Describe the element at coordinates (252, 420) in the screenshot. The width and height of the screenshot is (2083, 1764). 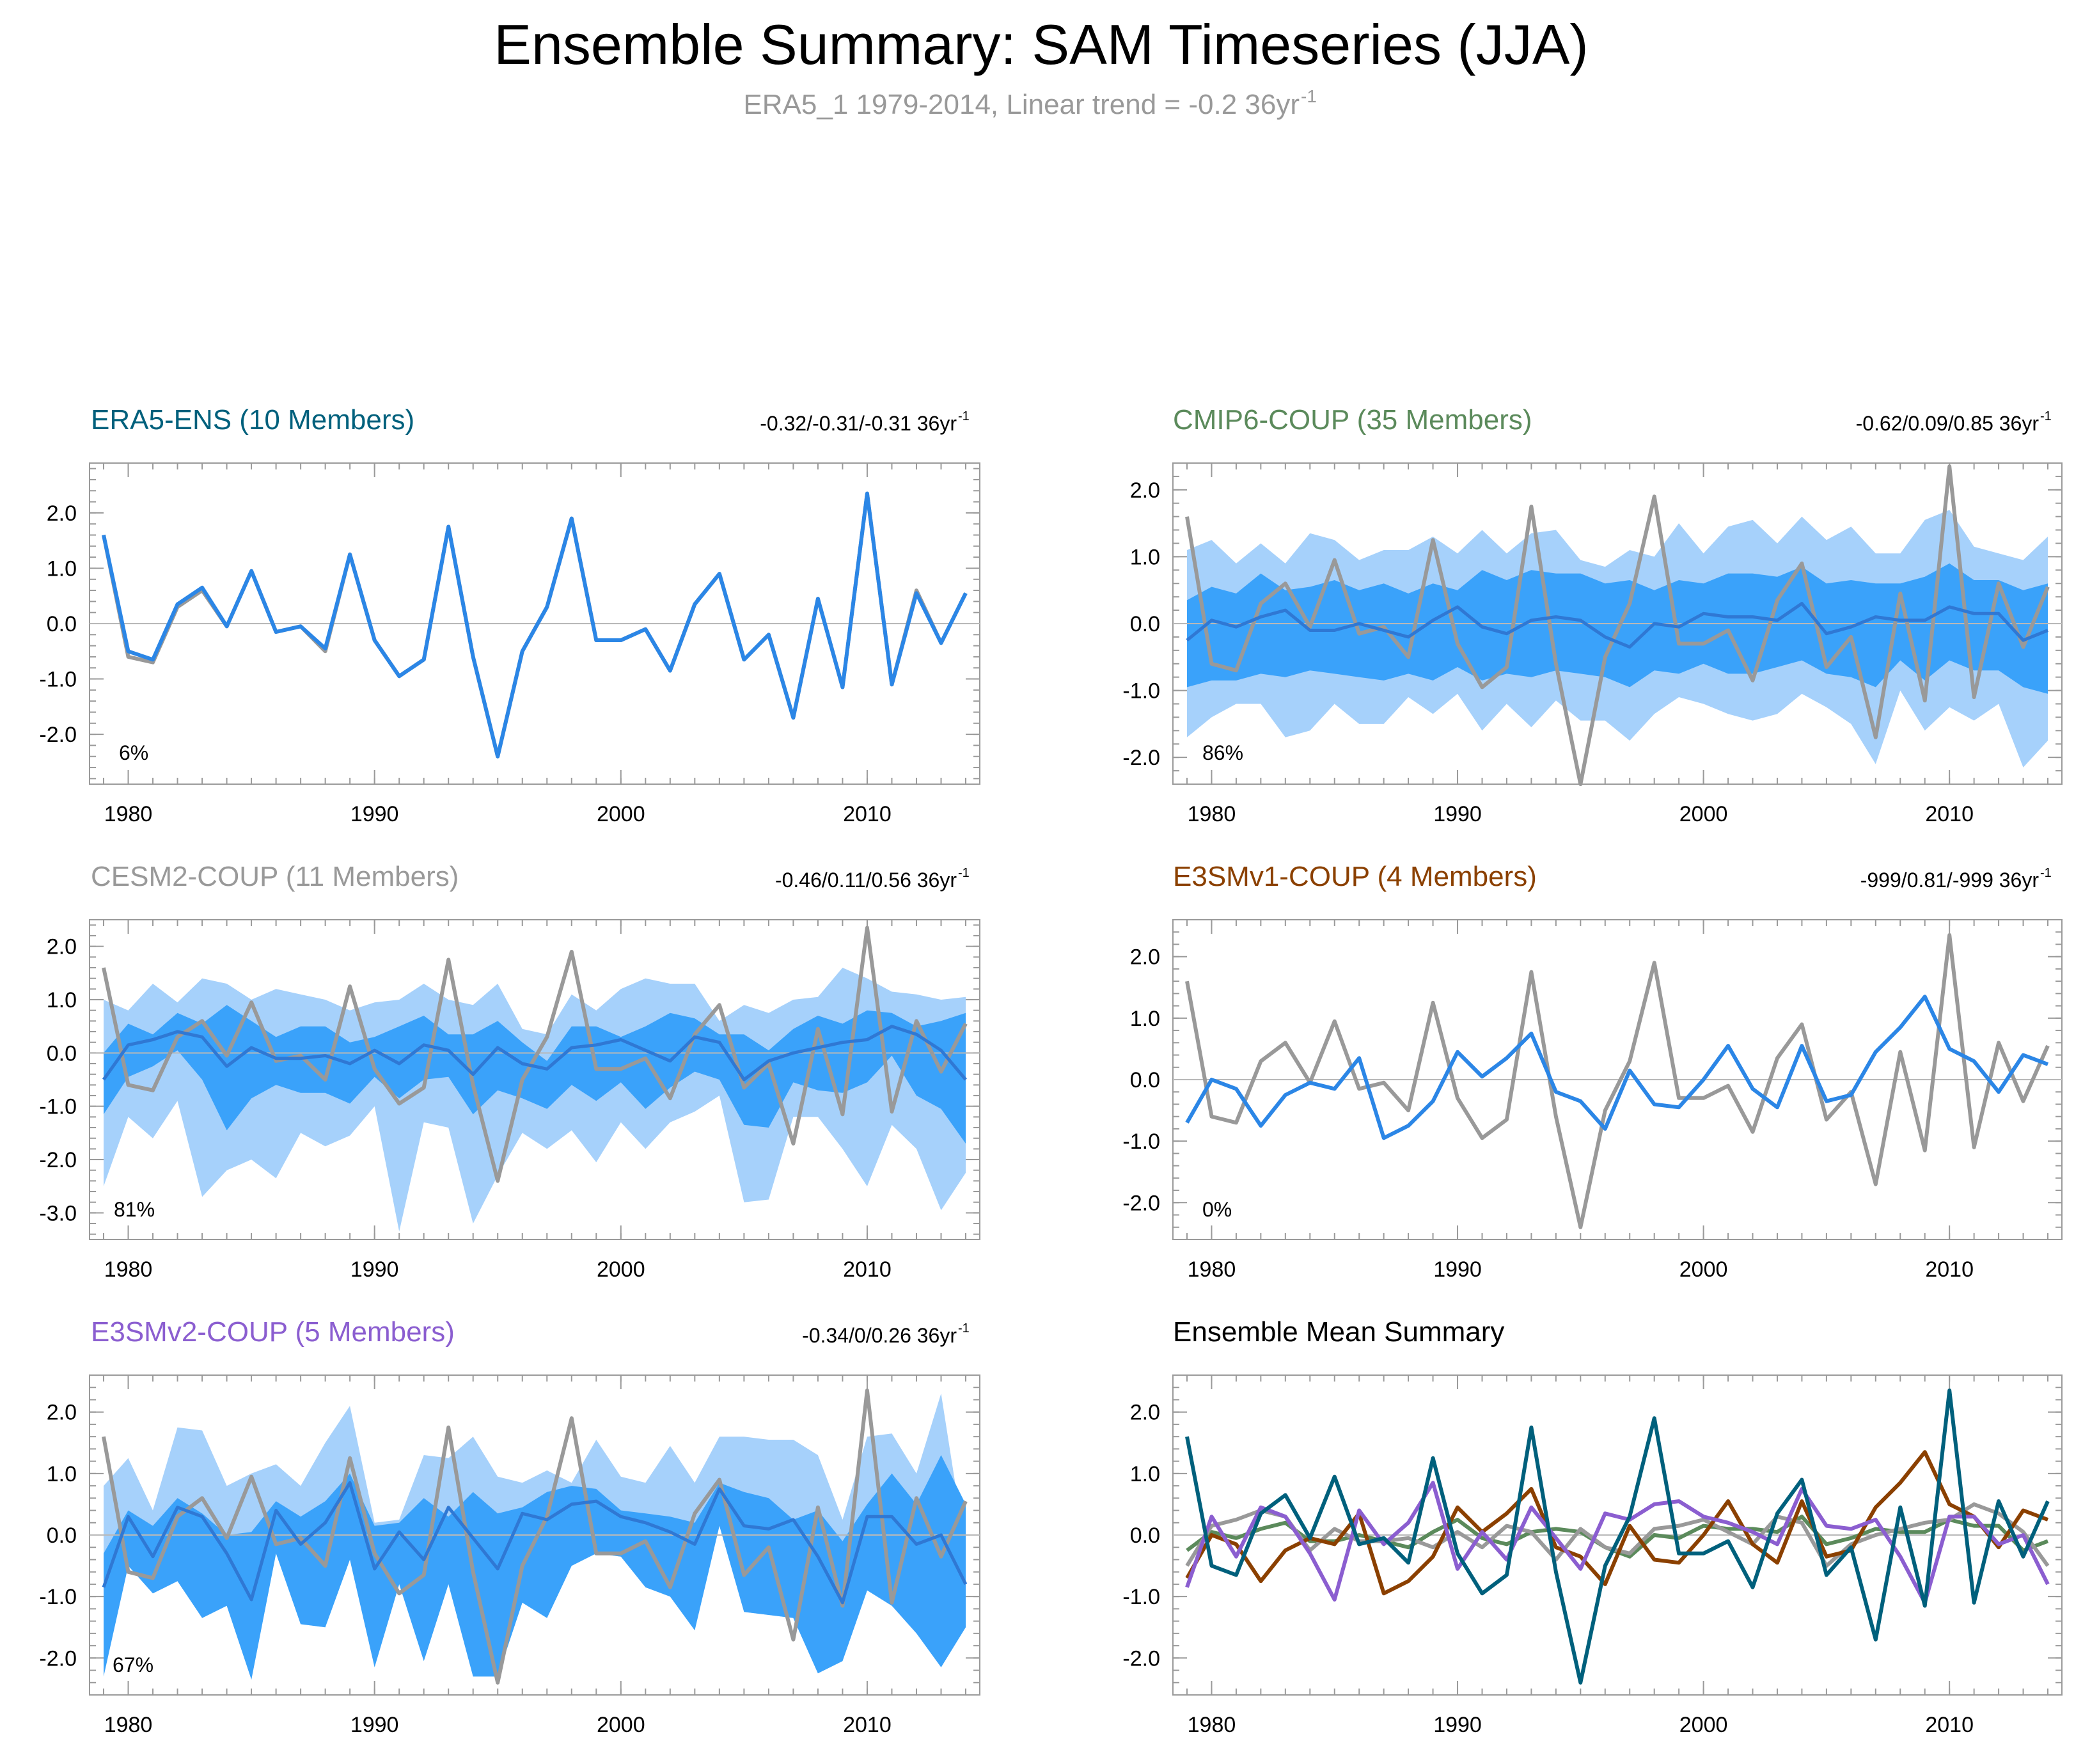
I see `panel-title: ERA5-ENS (10 Members)` at that location.